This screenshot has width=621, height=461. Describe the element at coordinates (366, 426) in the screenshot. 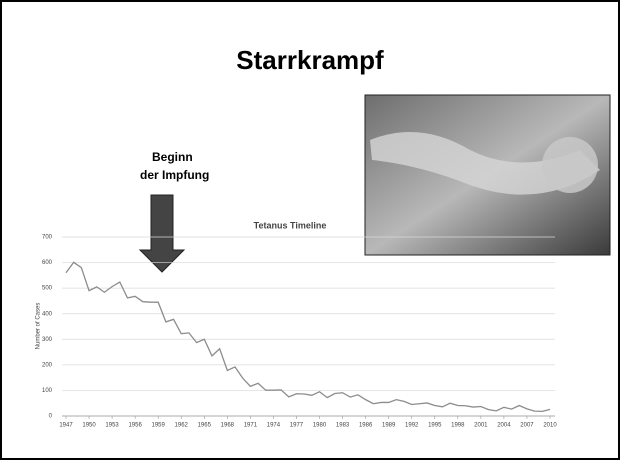

I see `x-tick-label: 1986` at that location.